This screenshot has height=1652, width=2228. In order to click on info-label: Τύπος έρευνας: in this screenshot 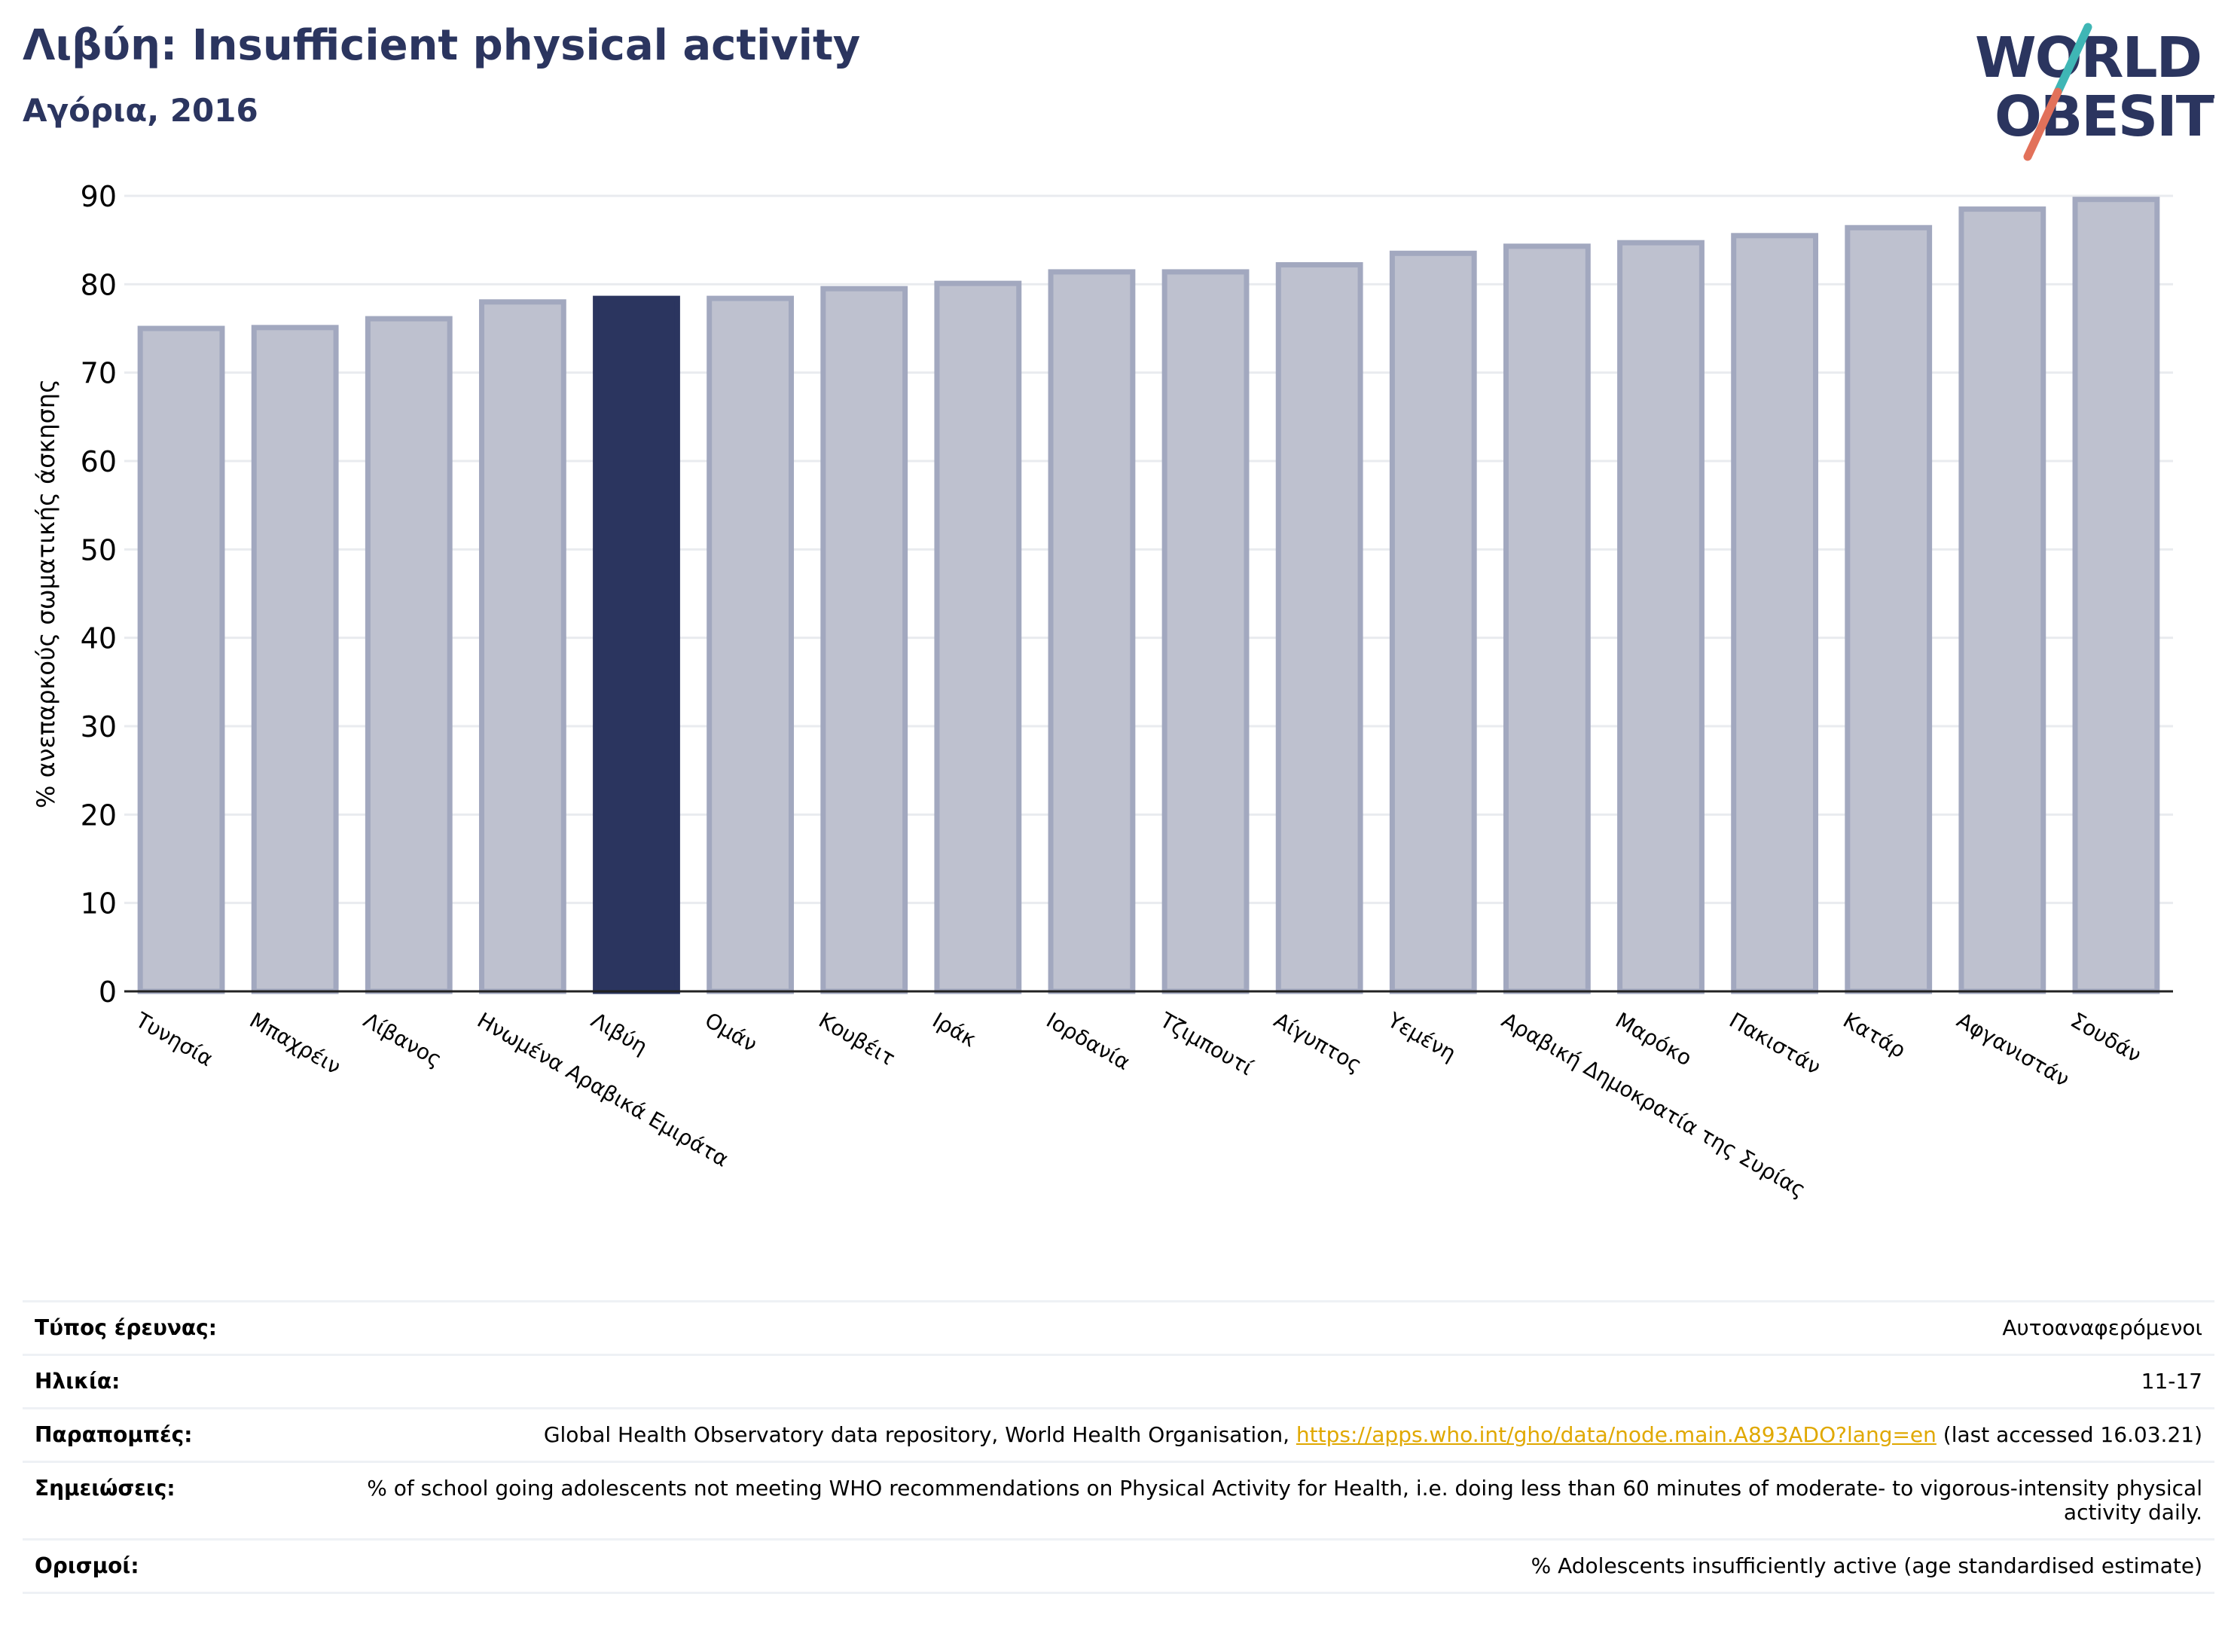, I will do `click(185, 1327)`.